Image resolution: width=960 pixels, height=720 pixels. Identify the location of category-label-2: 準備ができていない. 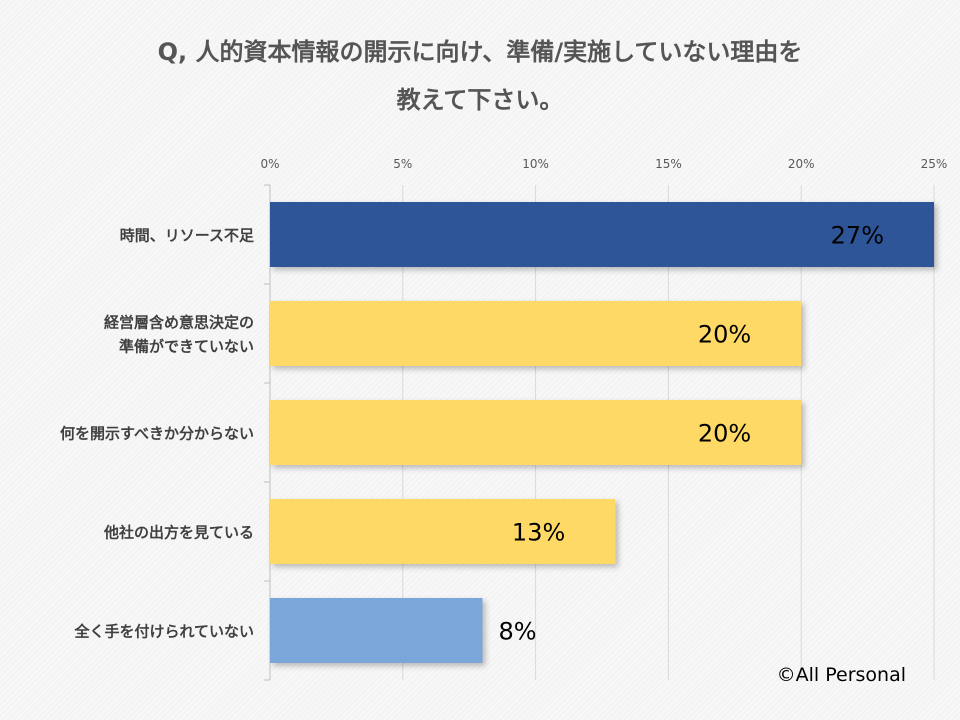
(186, 347).